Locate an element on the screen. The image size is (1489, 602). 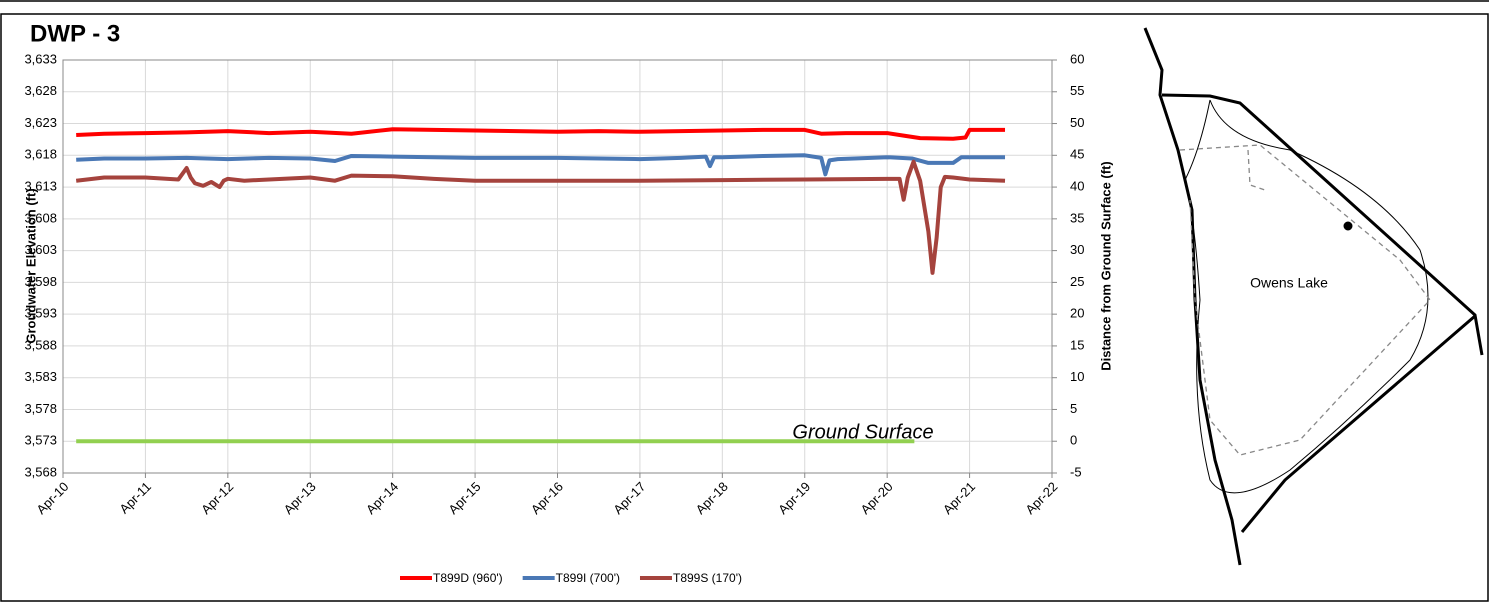
y-tick-label: 3,593 is located at coordinates (40, 313).